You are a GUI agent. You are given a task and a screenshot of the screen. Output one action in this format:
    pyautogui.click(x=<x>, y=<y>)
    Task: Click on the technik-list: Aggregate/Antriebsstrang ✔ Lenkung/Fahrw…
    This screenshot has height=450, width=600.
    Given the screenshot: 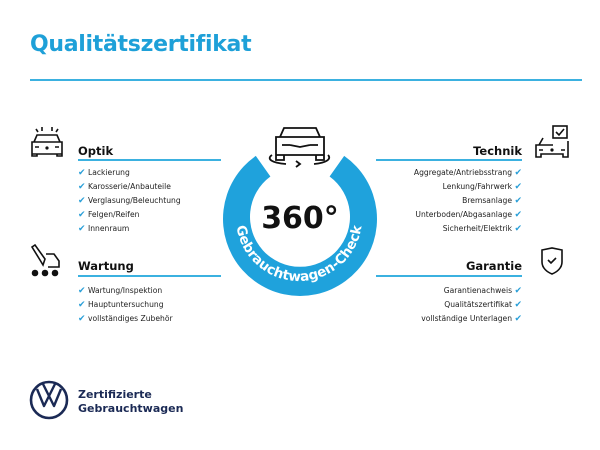 What is the action you would take?
    pyautogui.click(x=468, y=201)
    